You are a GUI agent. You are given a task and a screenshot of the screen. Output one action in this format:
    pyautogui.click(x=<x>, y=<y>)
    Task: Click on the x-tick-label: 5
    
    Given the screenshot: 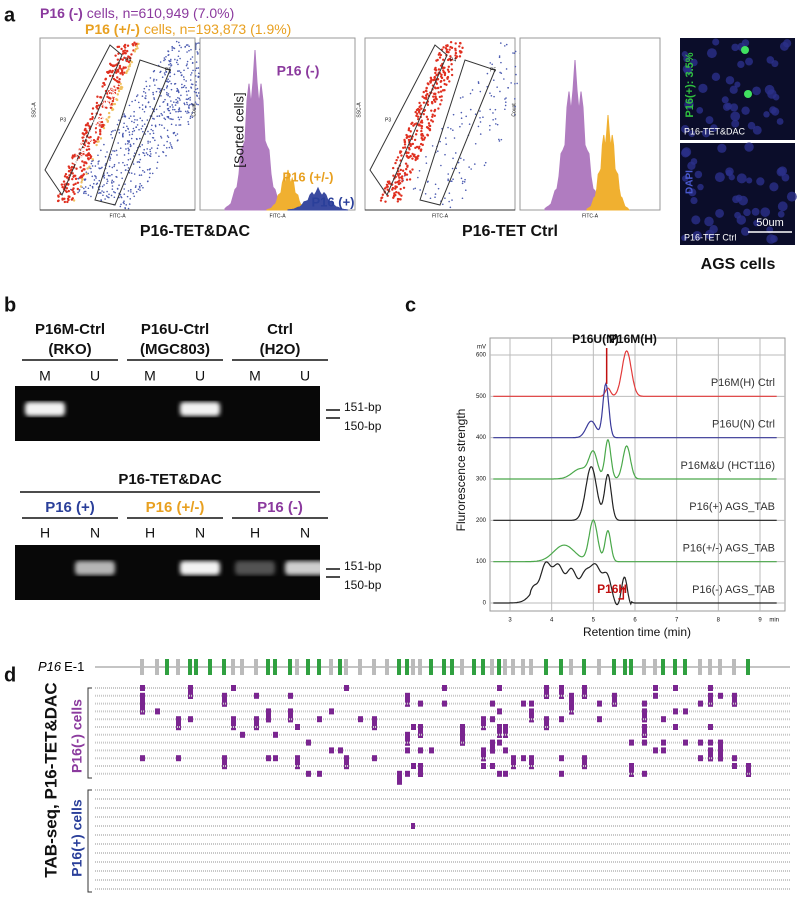 What is the action you would take?
    pyautogui.click(x=594, y=621)
    